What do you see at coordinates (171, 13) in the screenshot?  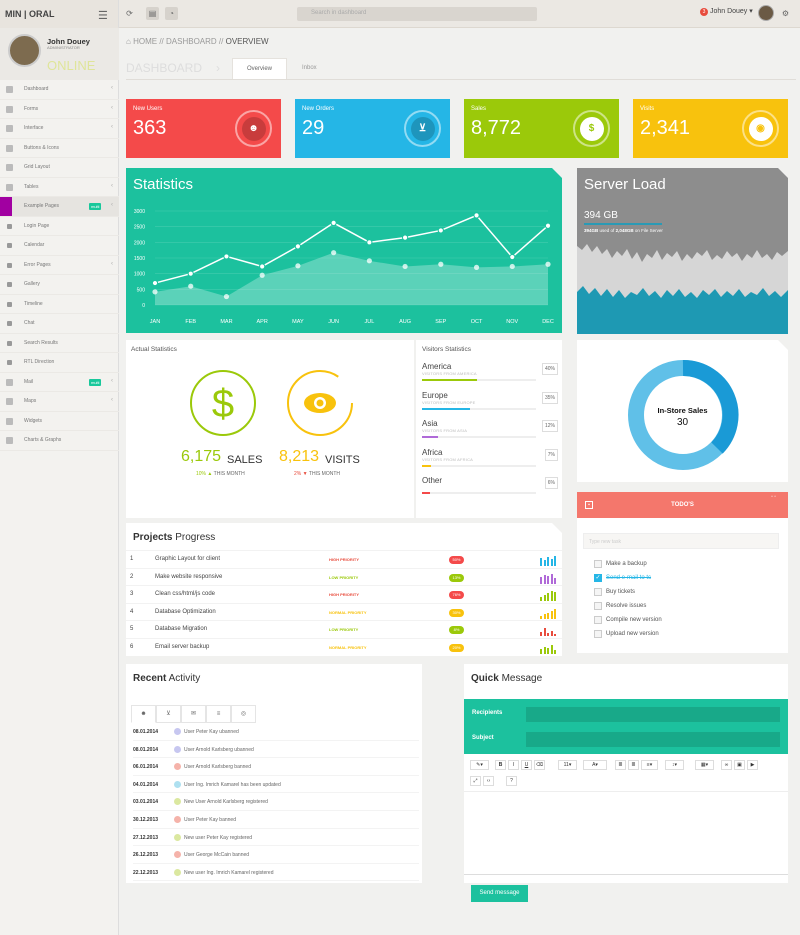 I see `bell-icon: ◔` at bounding box center [171, 13].